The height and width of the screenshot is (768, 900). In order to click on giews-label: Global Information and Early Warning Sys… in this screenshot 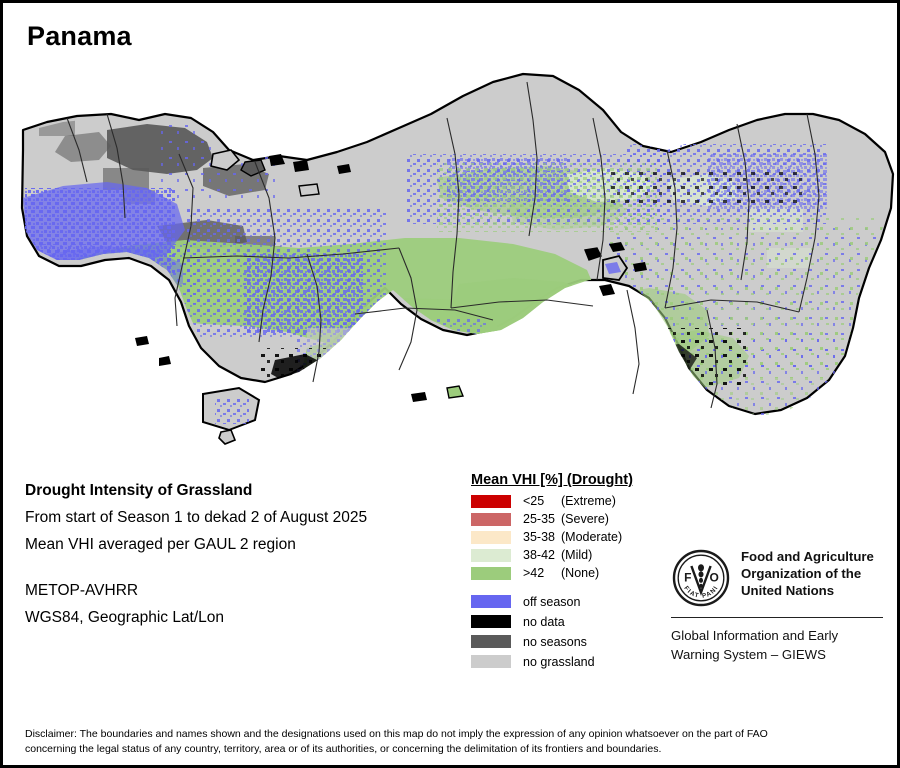, I will do `click(779, 645)`.